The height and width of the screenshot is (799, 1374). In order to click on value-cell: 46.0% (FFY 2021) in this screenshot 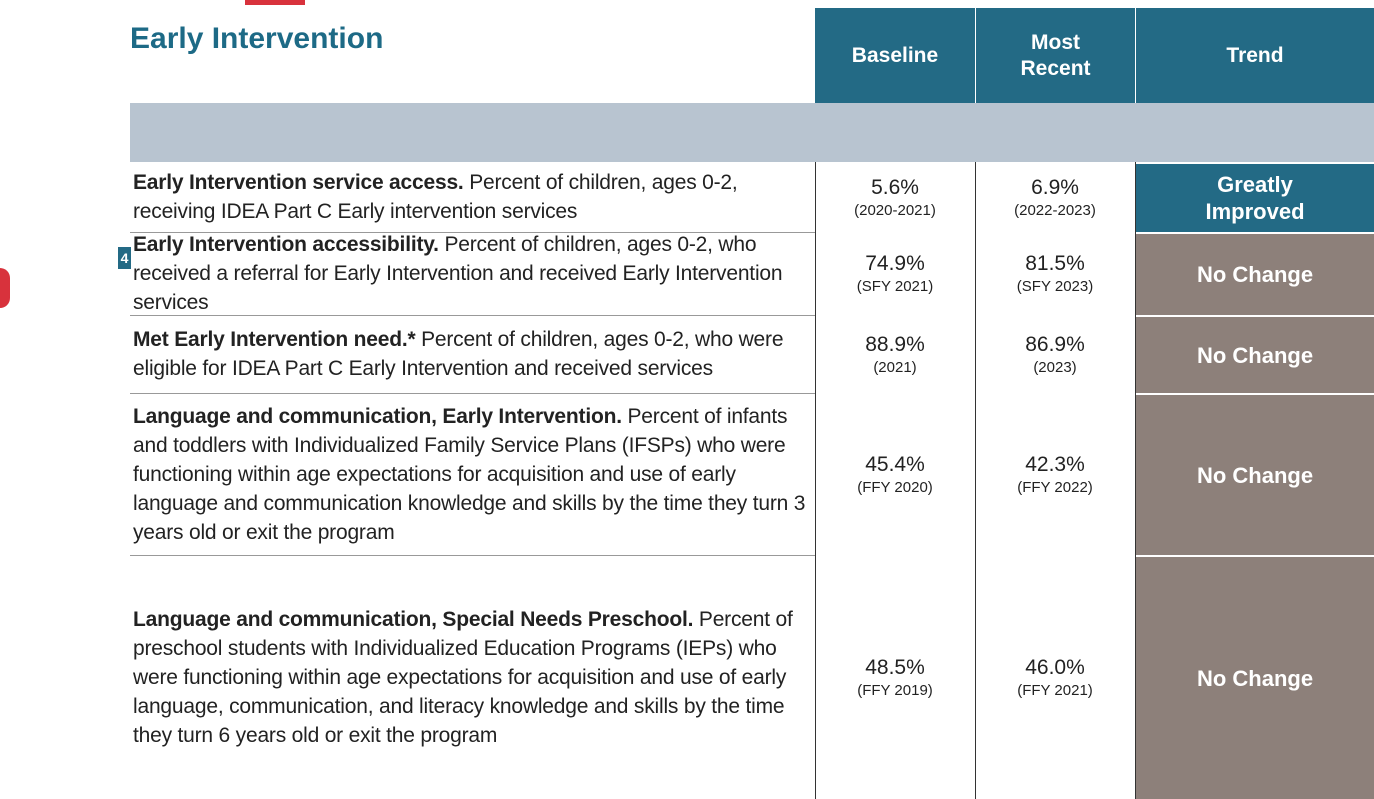, I will do `click(1055, 677)`.